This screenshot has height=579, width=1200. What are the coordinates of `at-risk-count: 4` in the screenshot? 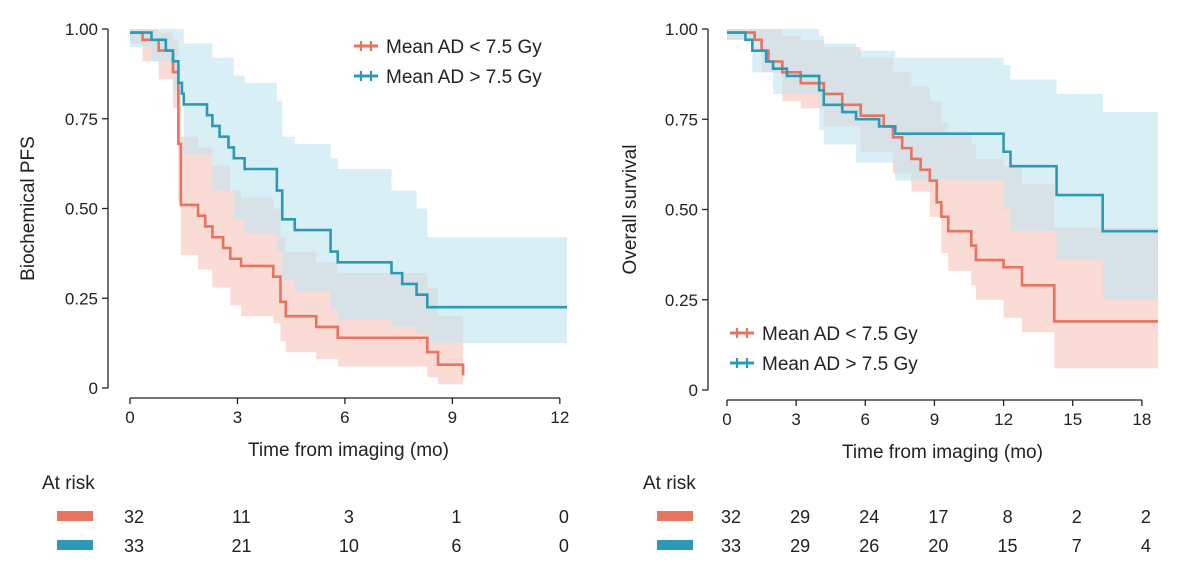 It's located at (1146, 546).